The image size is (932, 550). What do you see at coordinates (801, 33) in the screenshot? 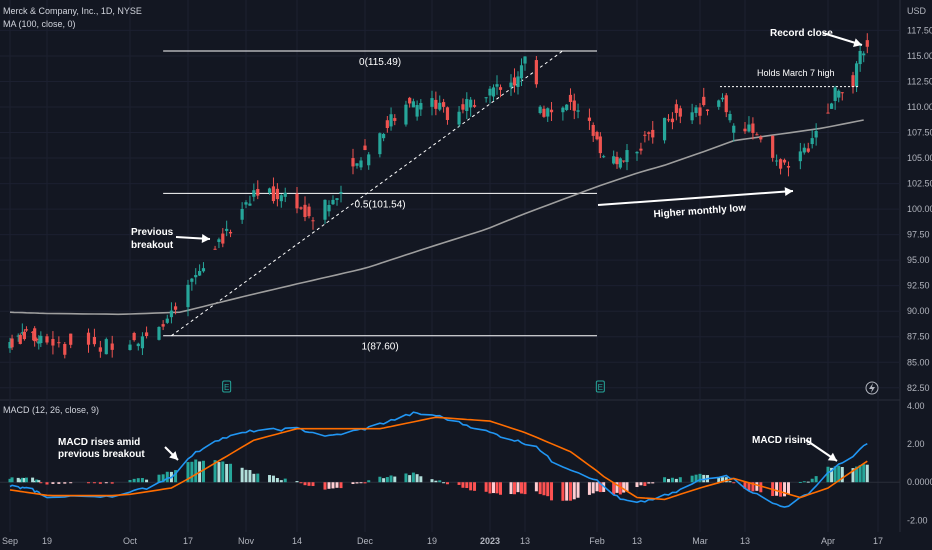
I see `record-close-label: Record close` at bounding box center [801, 33].